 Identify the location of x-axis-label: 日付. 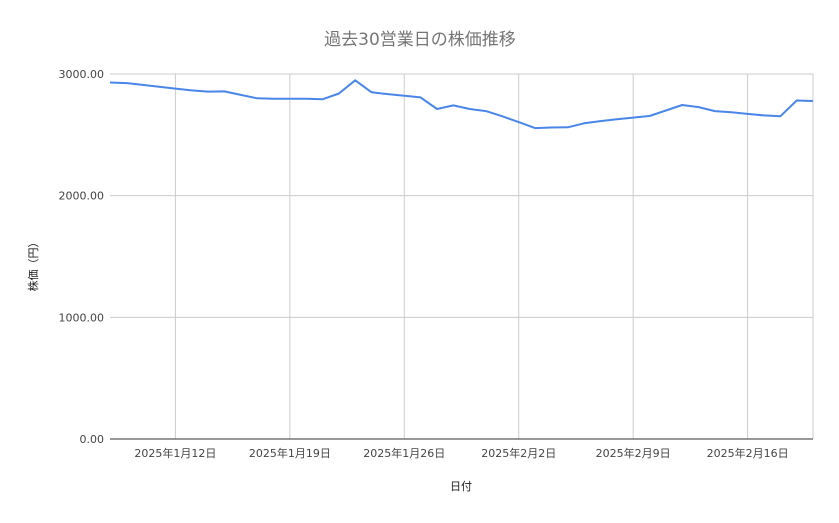
(461, 486).